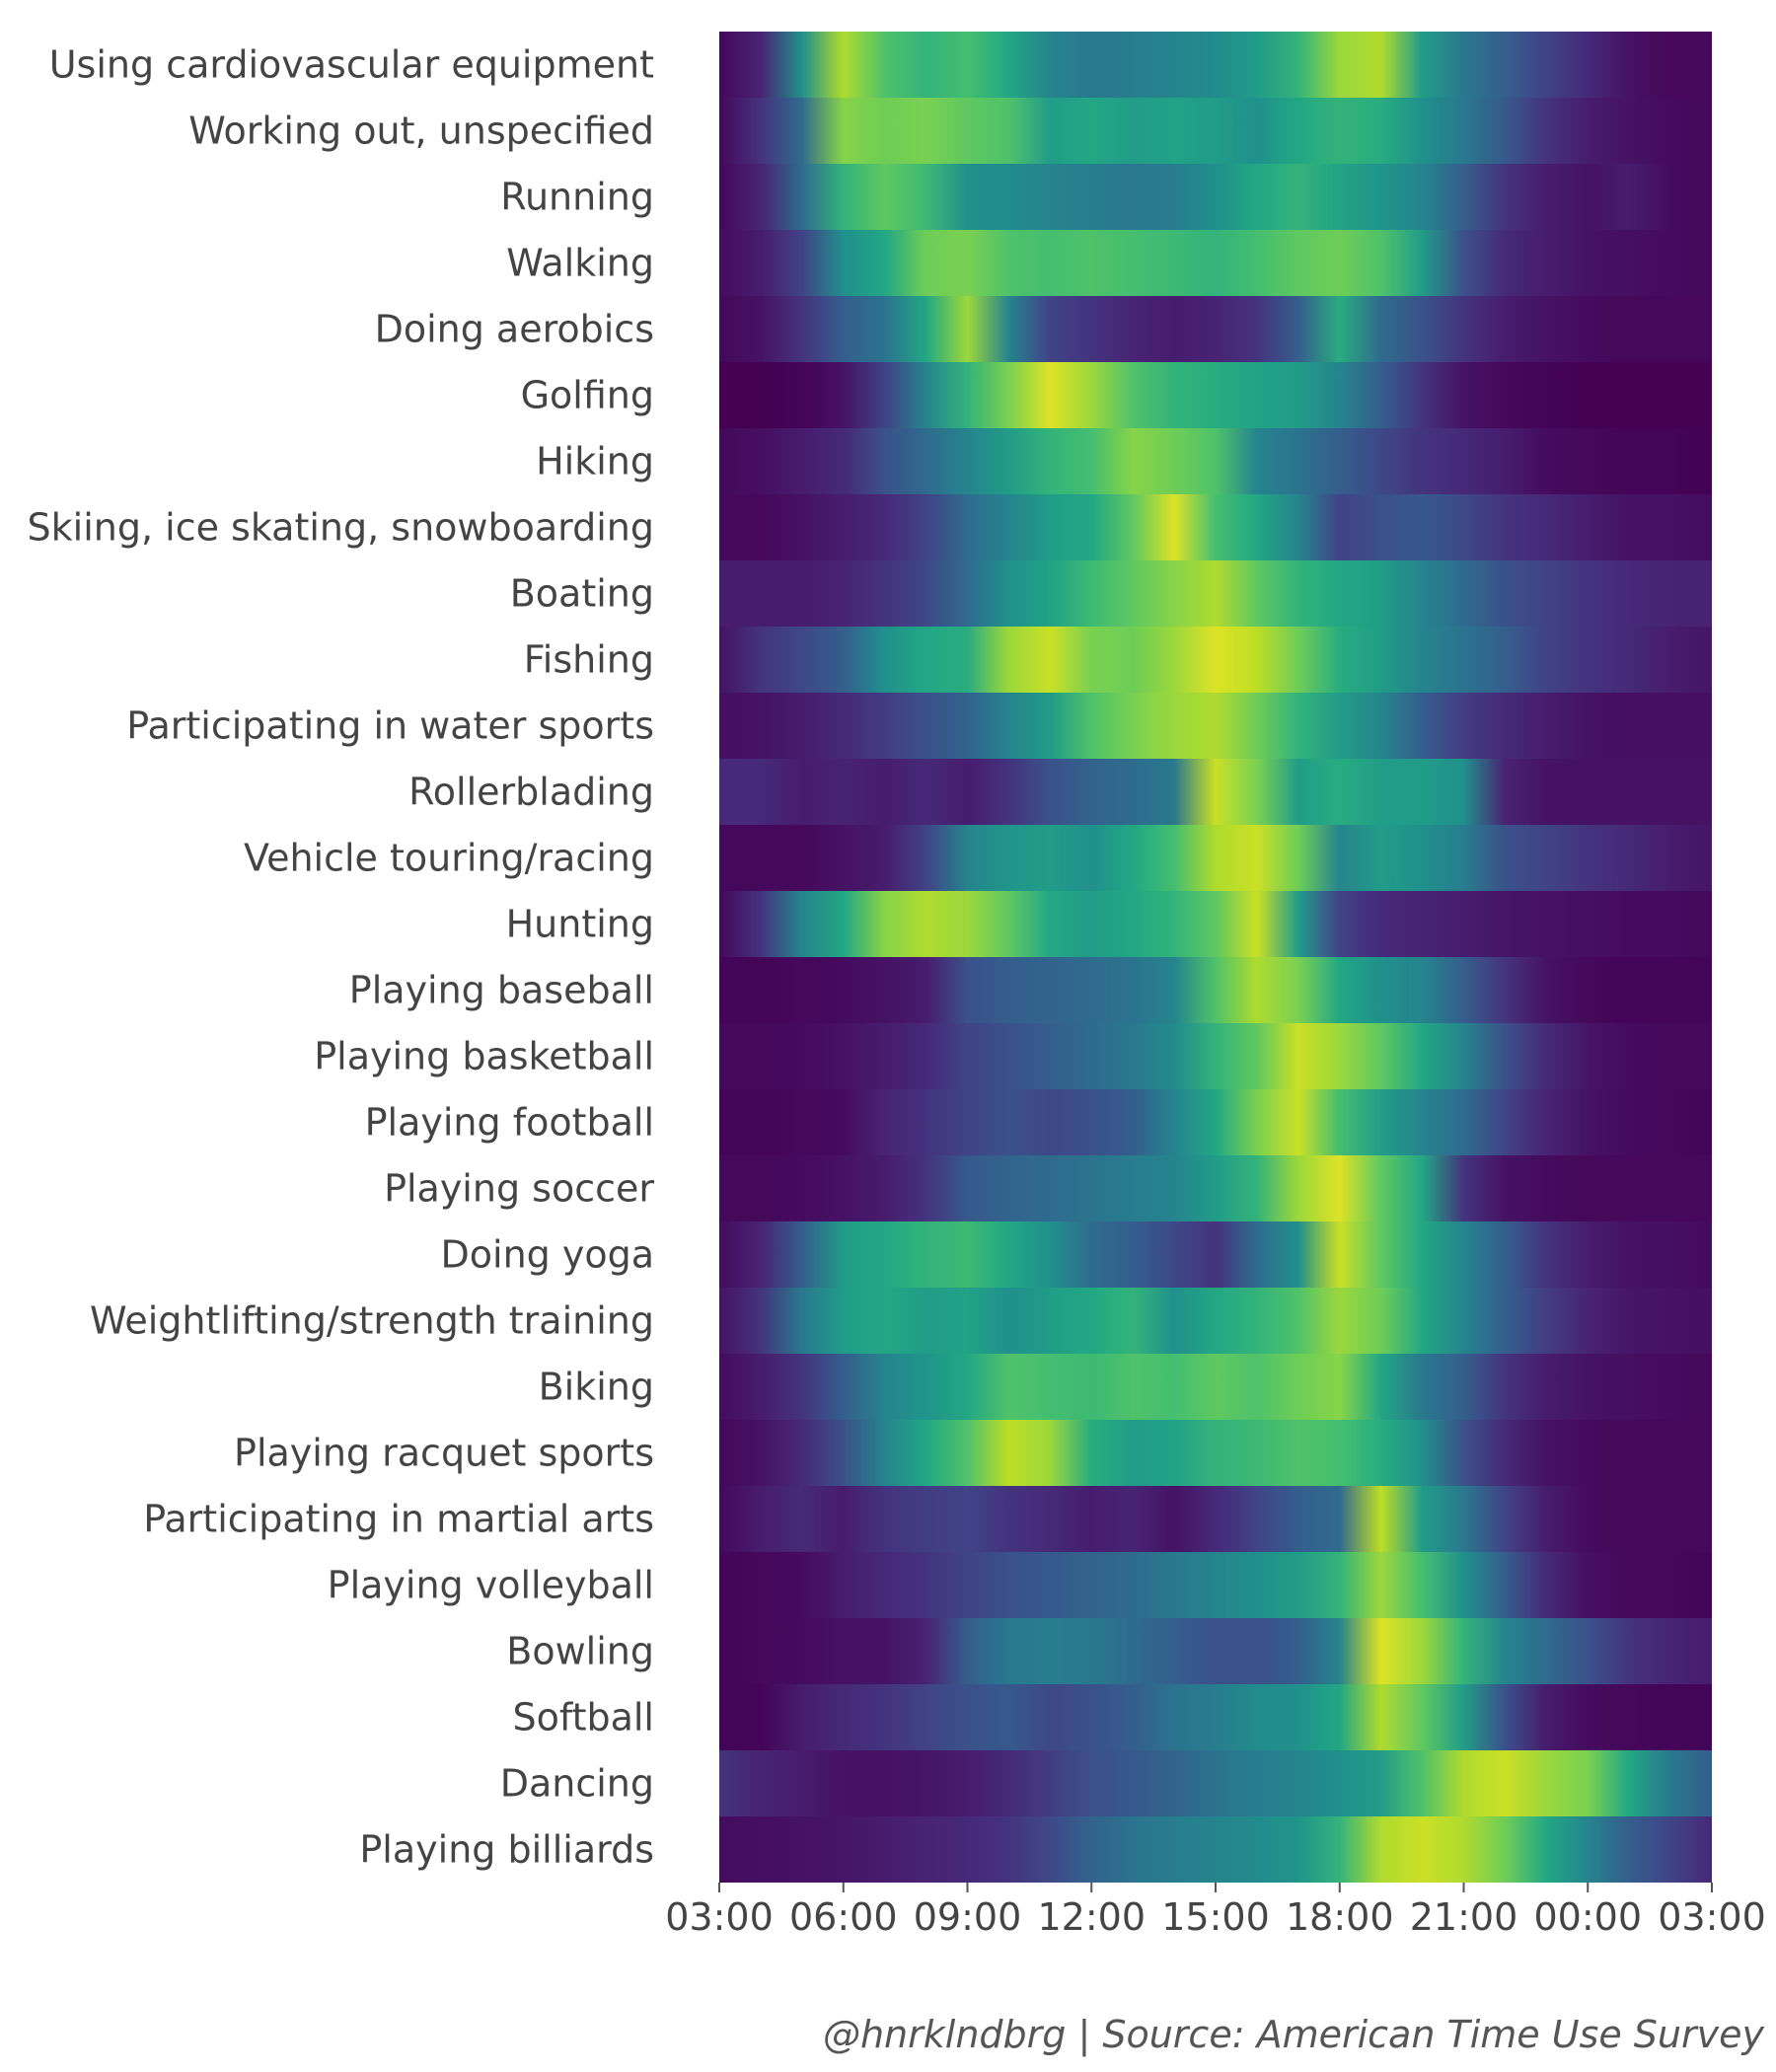 The height and width of the screenshot is (2072, 1776). Describe the element at coordinates (577, 198) in the screenshot. I see `row-label: Running` at that location.